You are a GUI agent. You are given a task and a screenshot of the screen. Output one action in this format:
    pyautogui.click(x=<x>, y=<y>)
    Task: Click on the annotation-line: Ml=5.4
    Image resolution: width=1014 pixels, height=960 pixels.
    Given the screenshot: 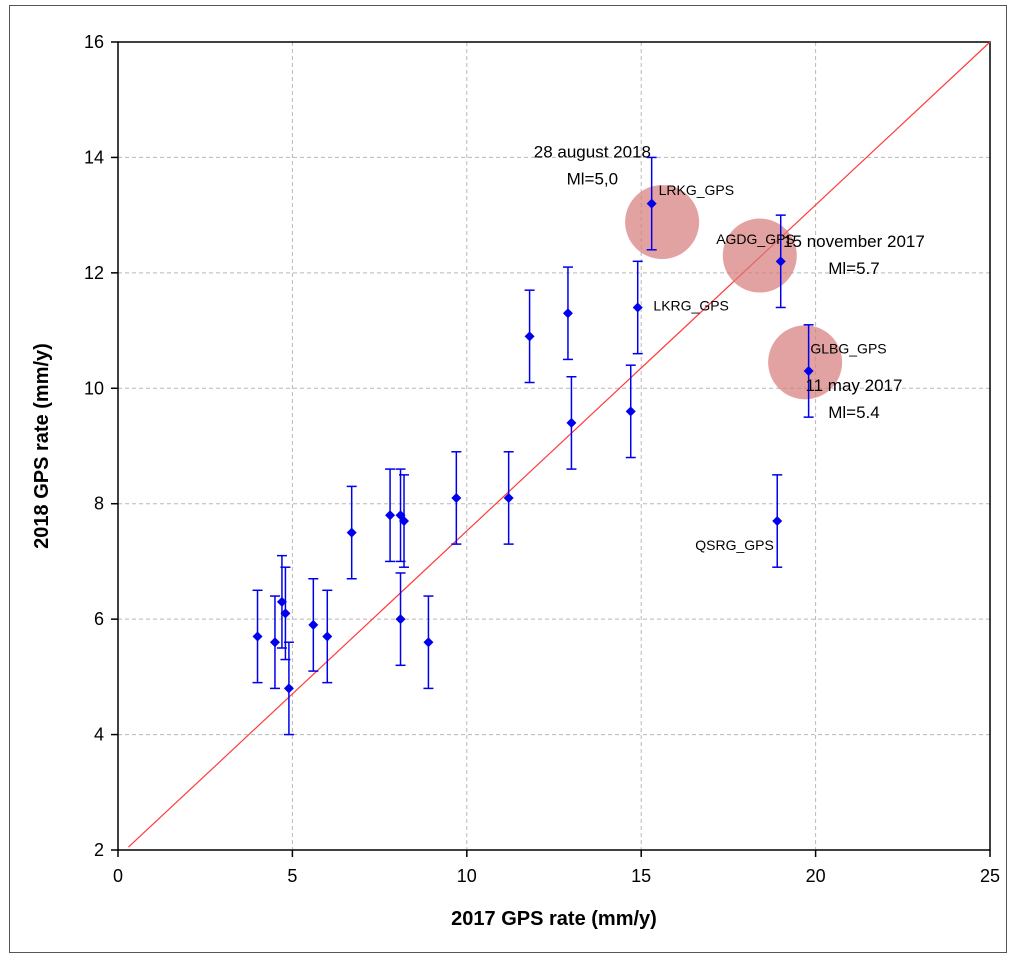 What is the action you would take?
    pyautogui.click(x=854, y=412)
    